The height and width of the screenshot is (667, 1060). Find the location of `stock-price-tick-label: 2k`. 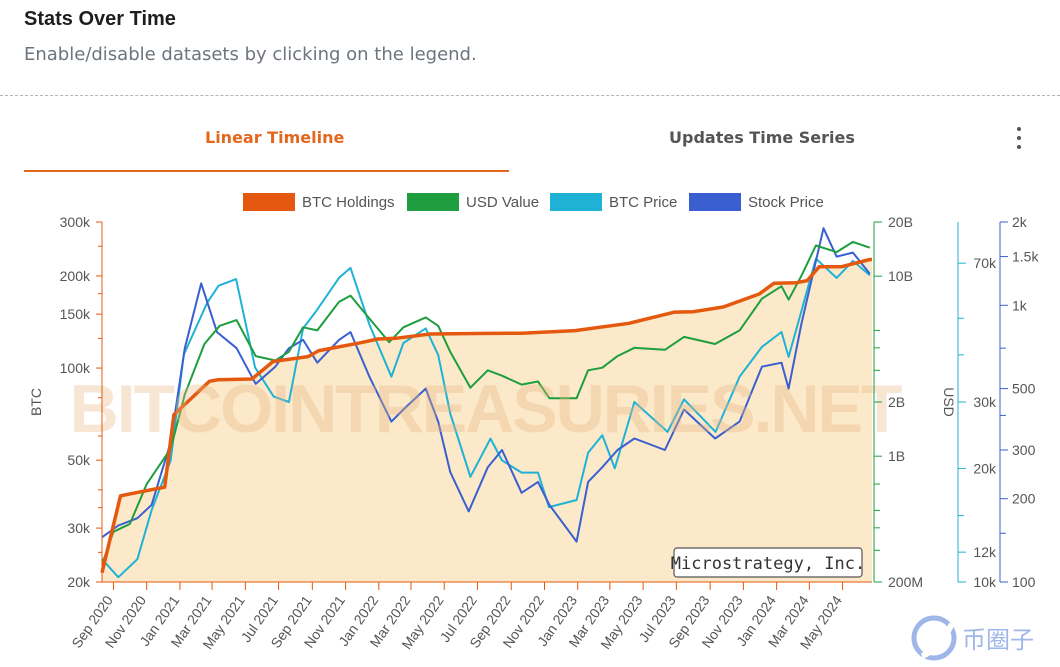

stock-price-tick-label: 2k is located at coordinates (1020, 222).